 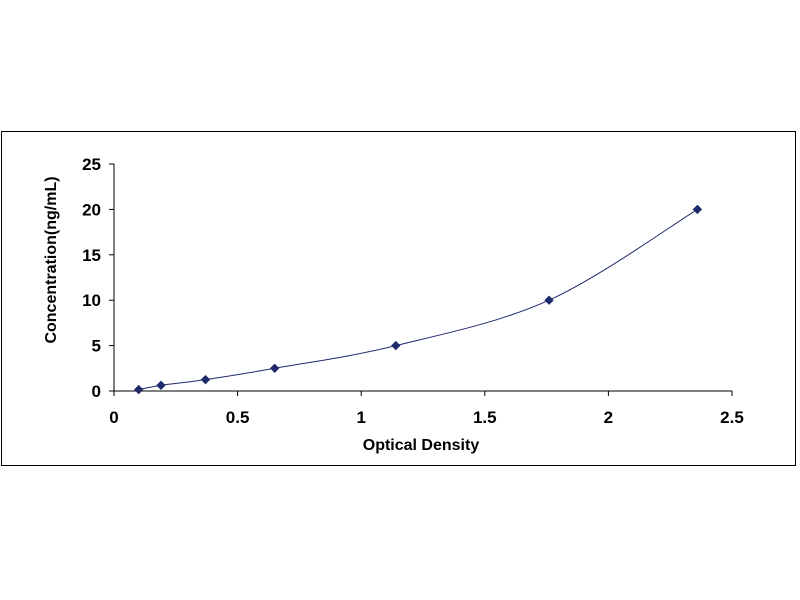 I want to click on y-tick-label: 25, so click(x=91, y=164).